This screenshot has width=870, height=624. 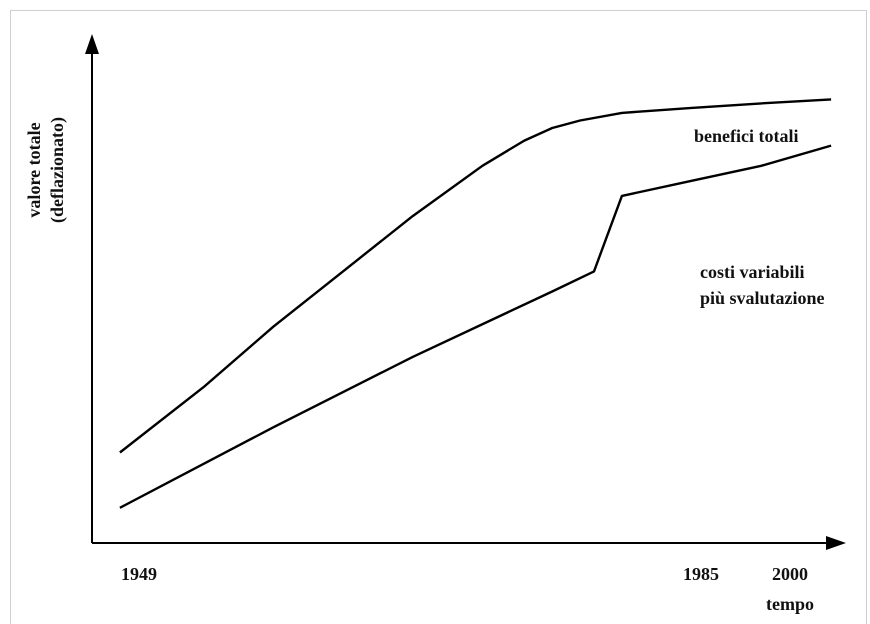 I want to click on x-tick-label-1985: 1985, so click(x=701, y=574).